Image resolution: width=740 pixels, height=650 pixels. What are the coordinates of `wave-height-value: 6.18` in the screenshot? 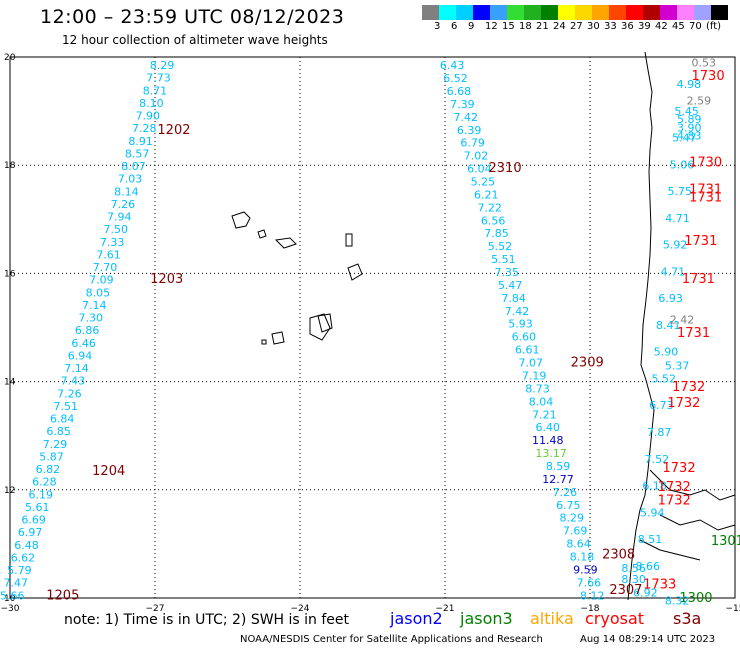 It's located at (654, 486).